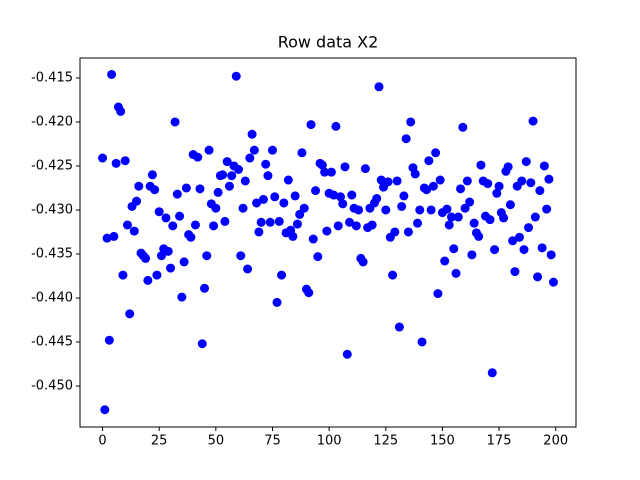 This screenshot has width=640, height=480. I want to click on x-tick-label: 0, so click(102, 441).